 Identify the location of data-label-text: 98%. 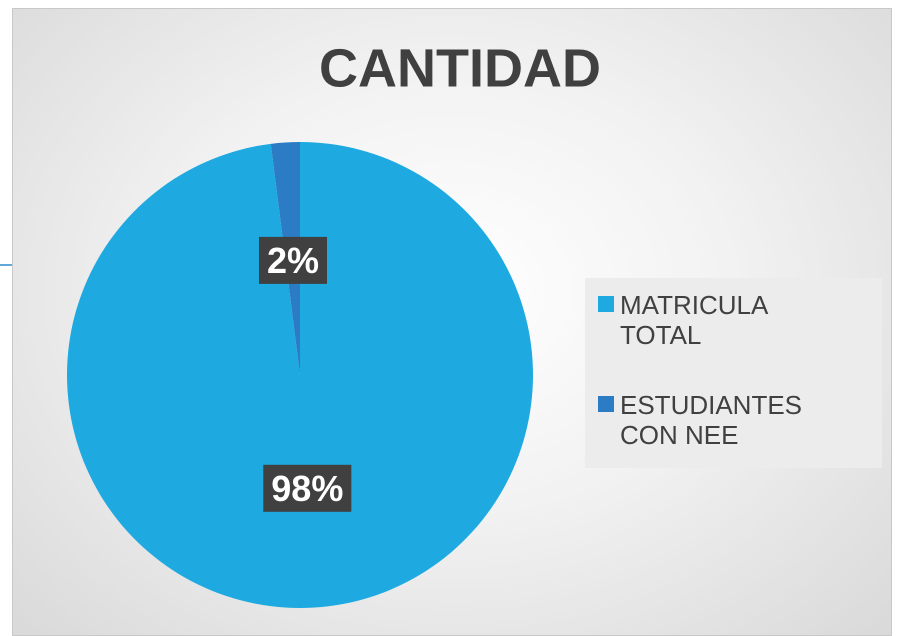
(307, 488).